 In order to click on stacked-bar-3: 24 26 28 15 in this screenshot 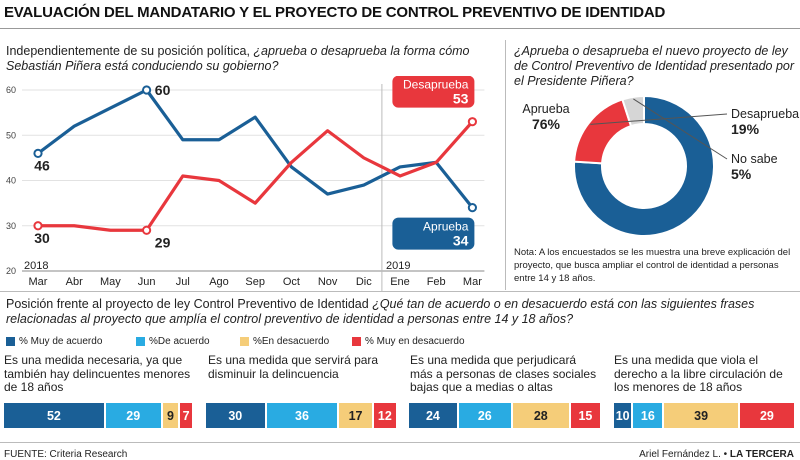, I will do `click(505, 415)`.